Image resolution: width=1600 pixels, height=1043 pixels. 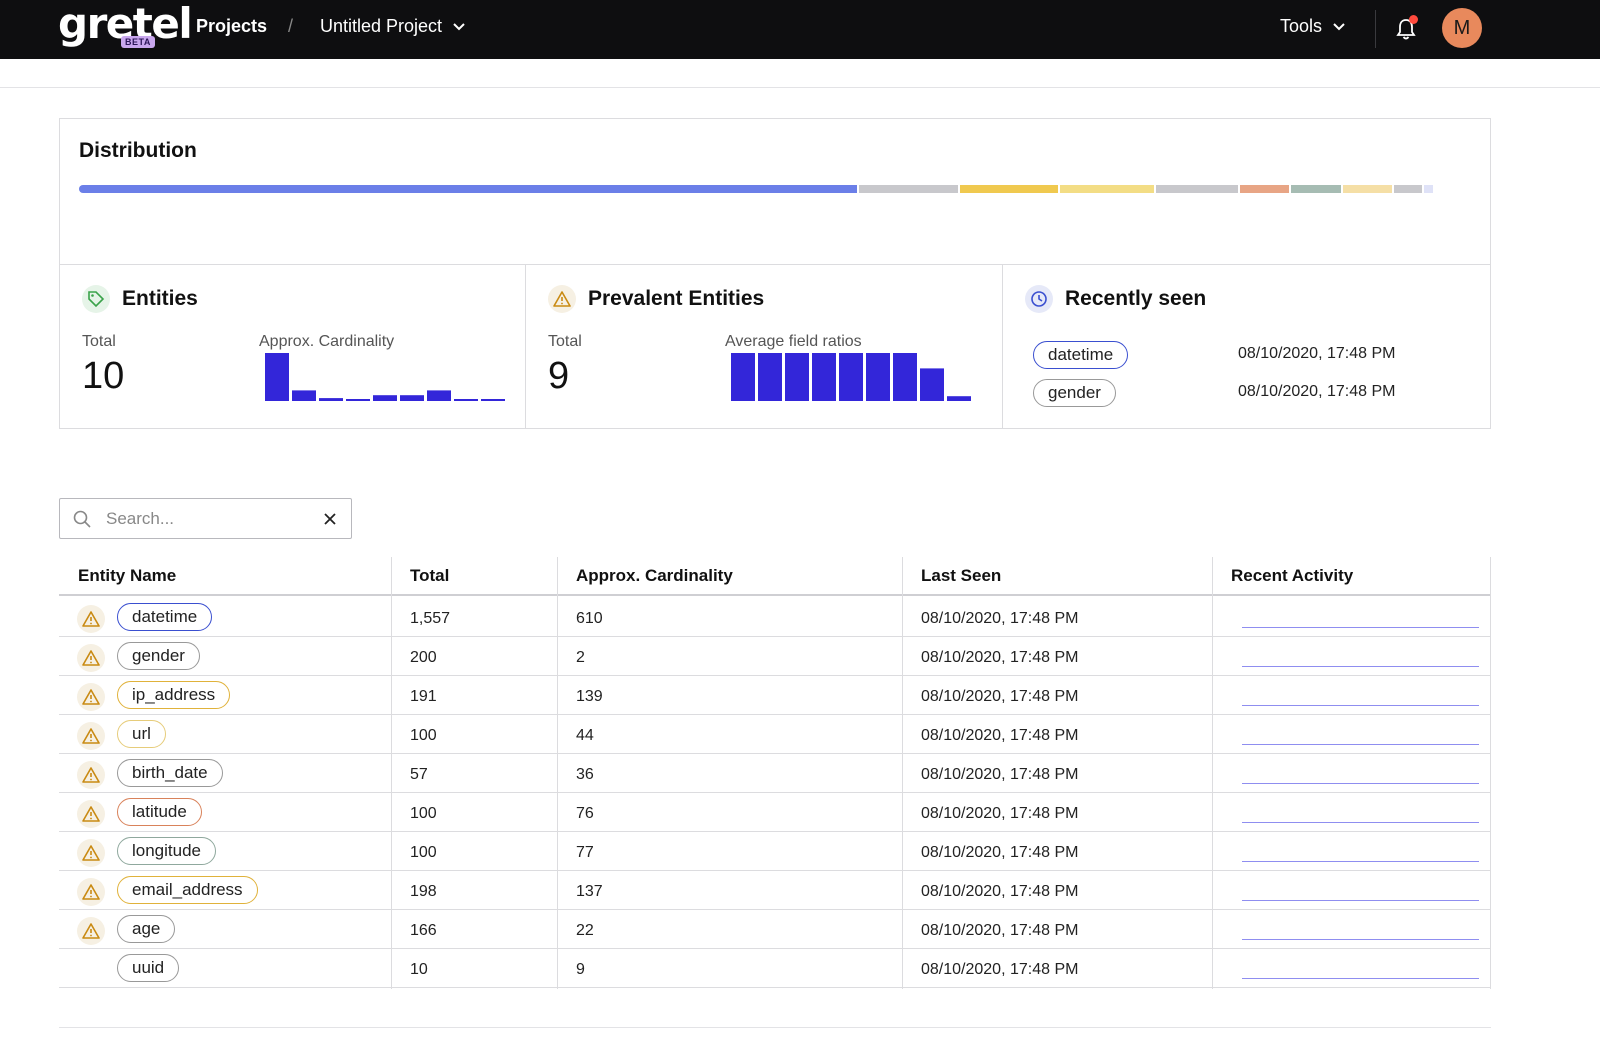 What do you see at coordinates (148, 968) in the screenshot?
I see `entity-tag: uuid` at bounding box center [148, 968].